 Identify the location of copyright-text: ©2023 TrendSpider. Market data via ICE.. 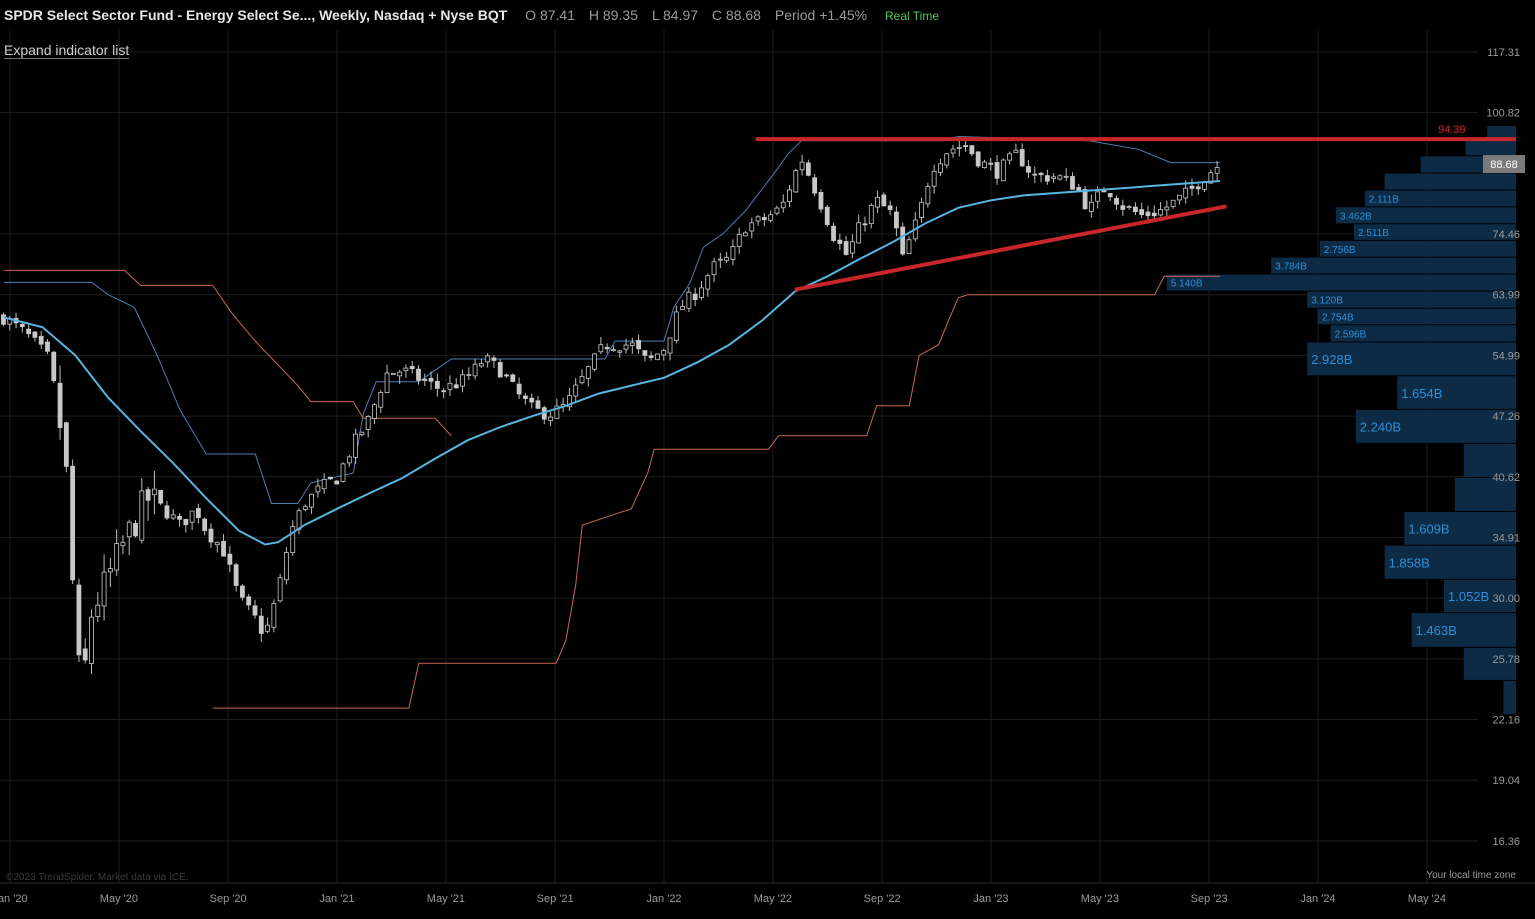
(97, 877).